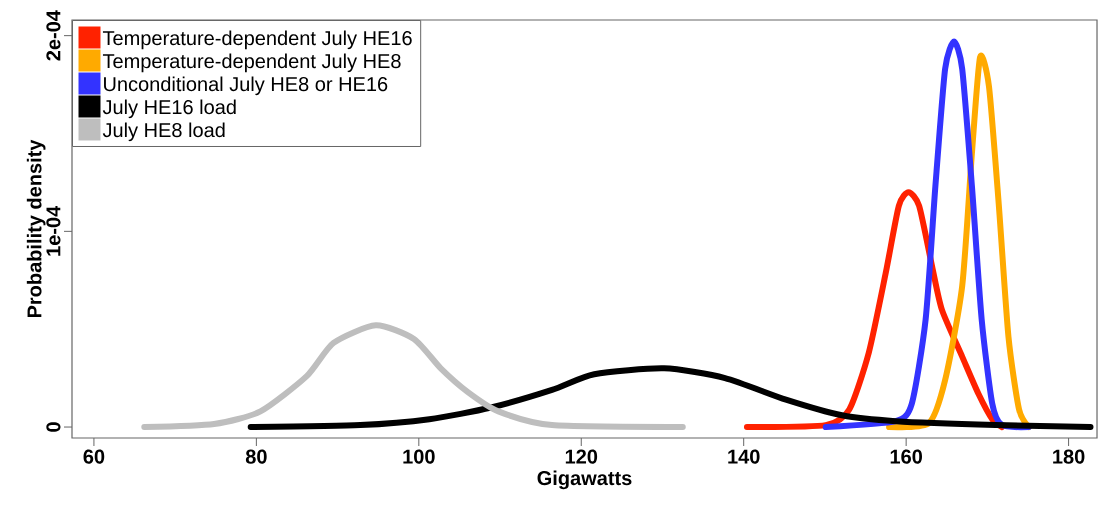 Image resolution: width=1099 pixels, height=514 pixels. Describe the element at coordinates (251, 63) in the screenshot. I see `legend-label: Temperature-dependent July HE8` at that location.